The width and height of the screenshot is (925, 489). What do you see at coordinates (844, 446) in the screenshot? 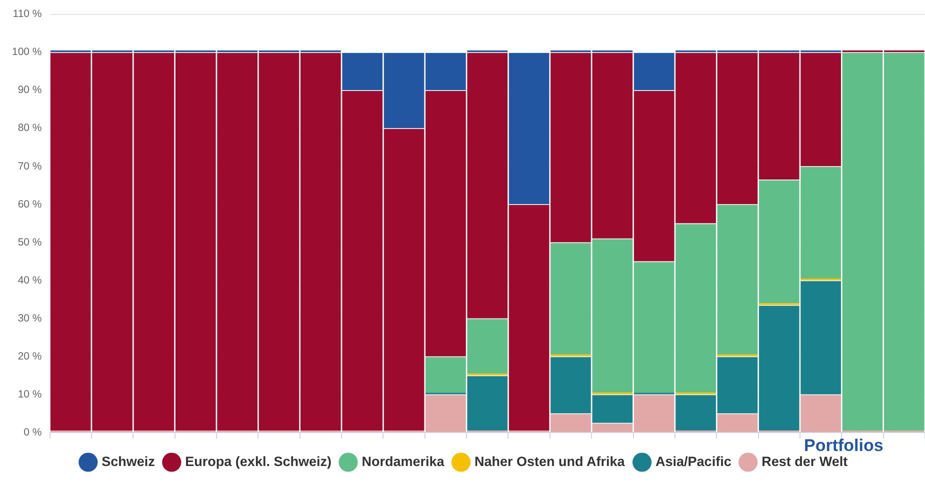
I see `x-axis-title: Portfolios` at bounding box center [844, 446].